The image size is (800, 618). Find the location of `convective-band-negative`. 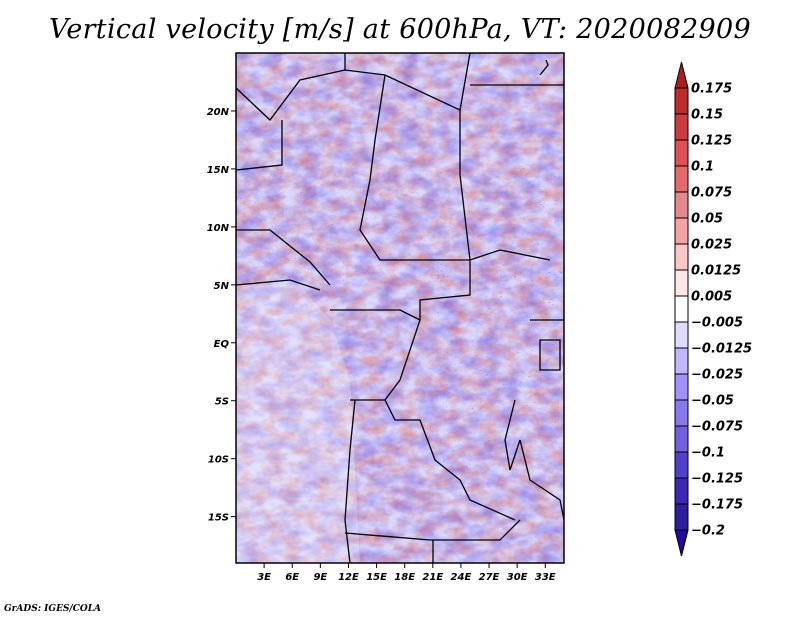

convective-band-negative is located at coordinates (400, 225).